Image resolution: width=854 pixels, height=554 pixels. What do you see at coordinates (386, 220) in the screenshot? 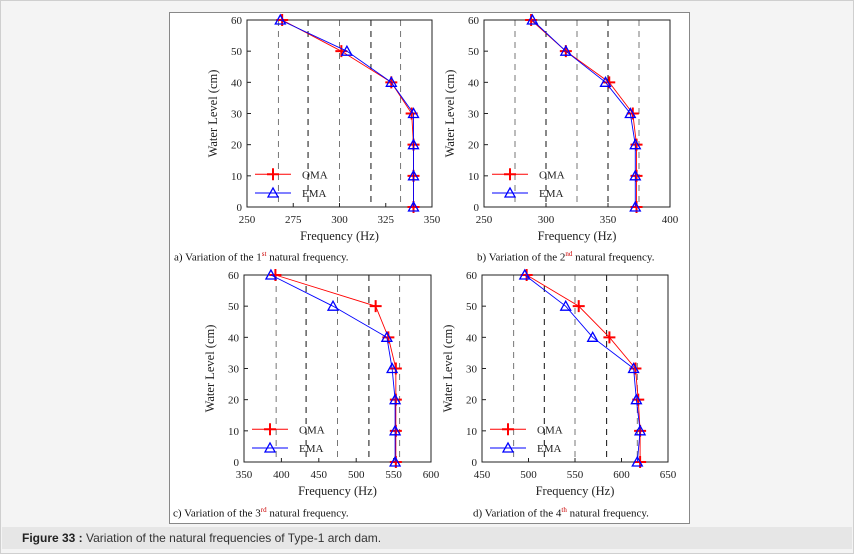
I see `x-tick-label: 325` at bounding box center [386, 220].